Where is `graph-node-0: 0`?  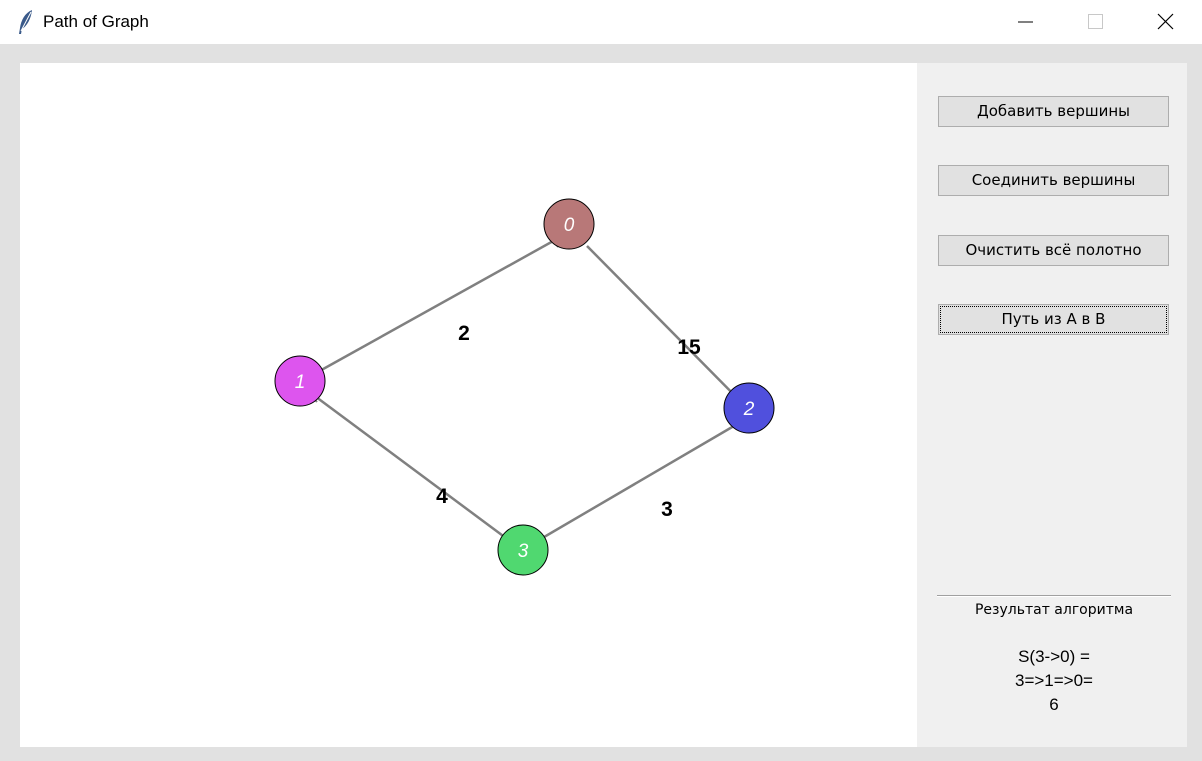 graph-node-0: 0 is located at coordinates (569, 224).